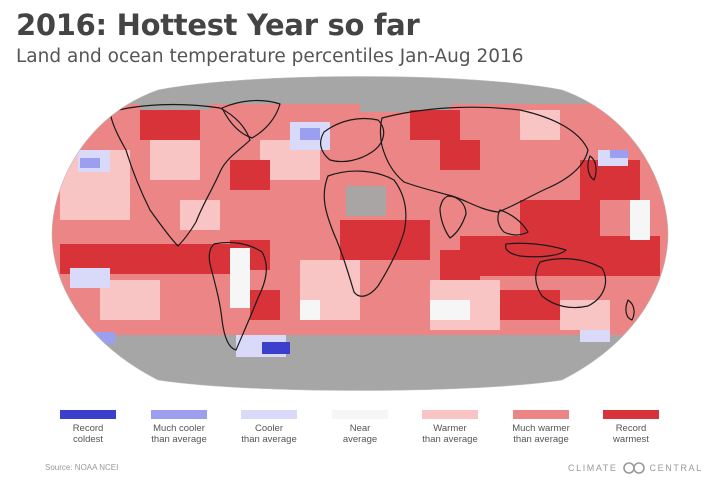 The width and height of the screenshot is (720, 496). I want to click on legend-label-line1: Near, so click(360, 428).